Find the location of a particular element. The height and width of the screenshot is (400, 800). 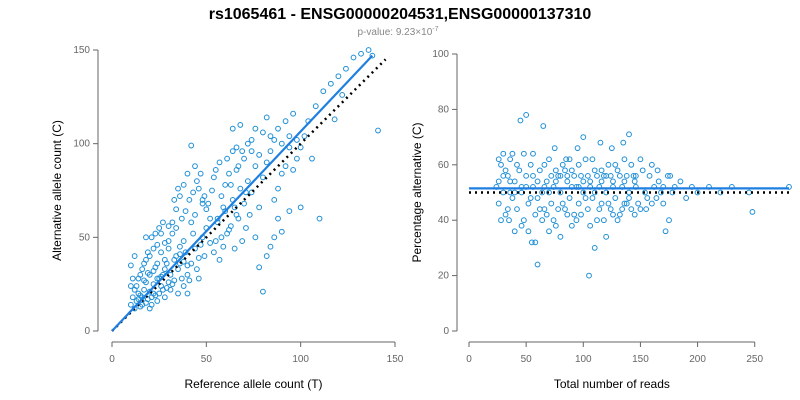

allele-y-tick-label: 0 is located at coordinates (87, 331).